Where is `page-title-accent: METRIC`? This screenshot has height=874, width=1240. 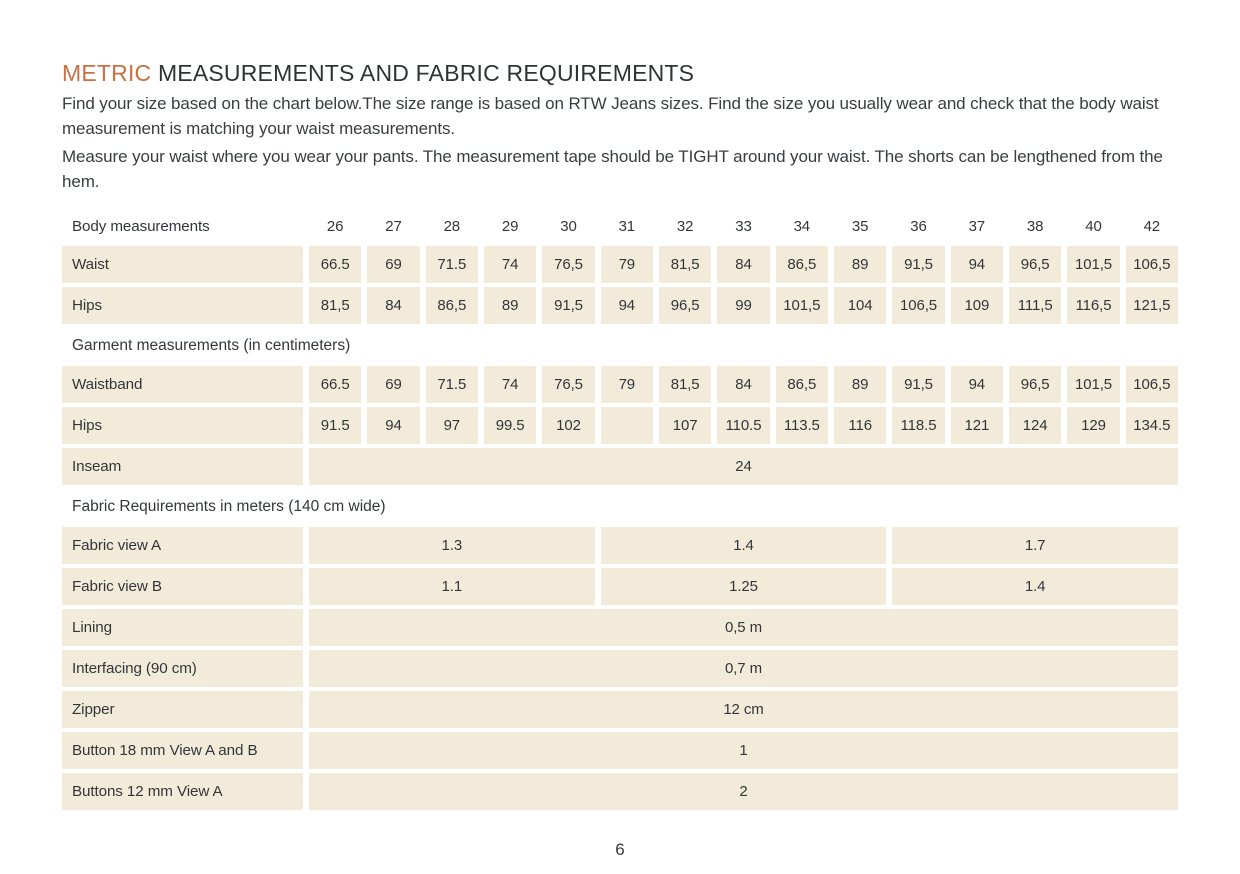 page-title-accent: METRIC is located at coordinates (107, 73).